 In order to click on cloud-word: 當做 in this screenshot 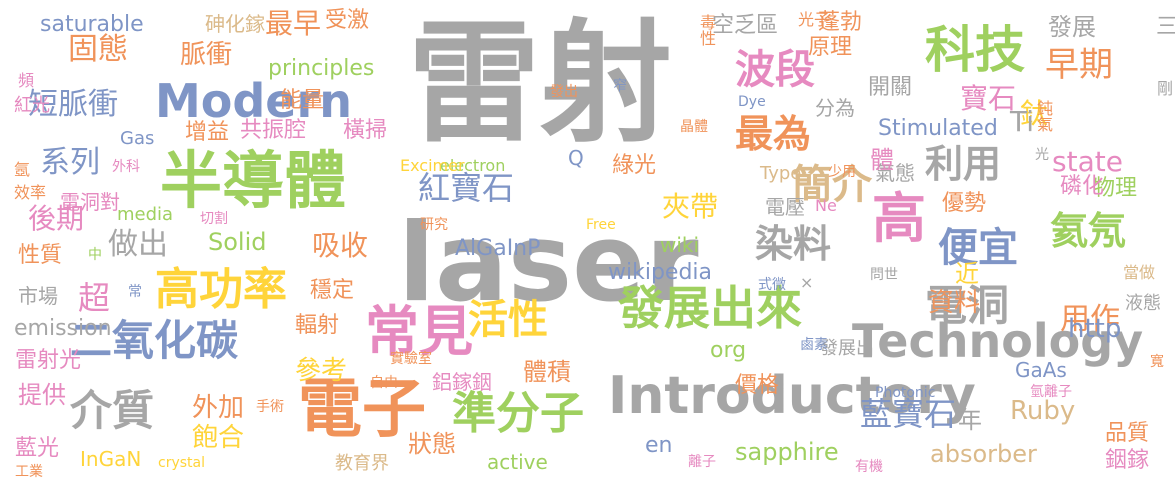, I will do `click(1139, 272)`.